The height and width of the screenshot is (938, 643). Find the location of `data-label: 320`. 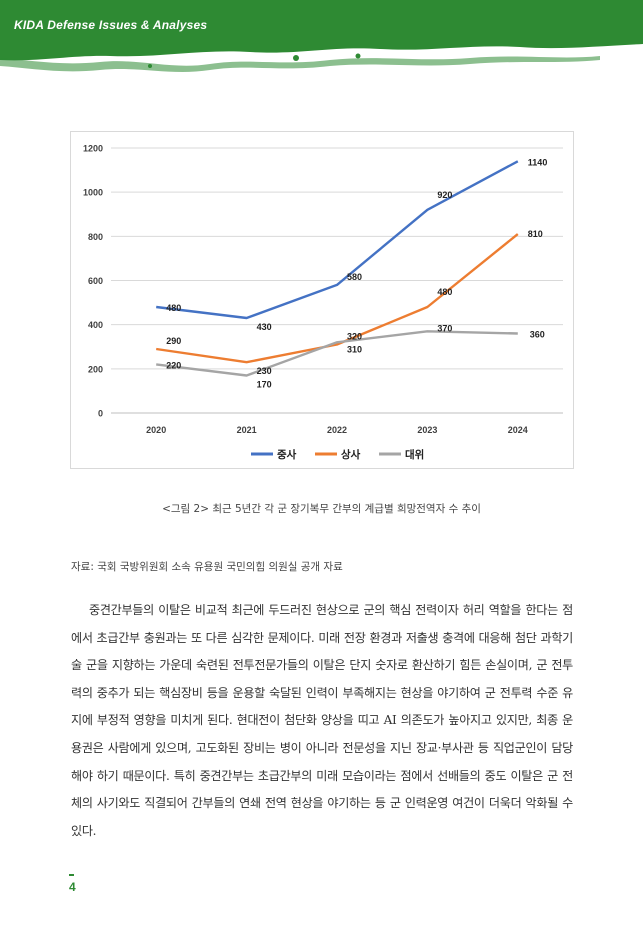

data-label: 320 is located at coordinates (354, 336).